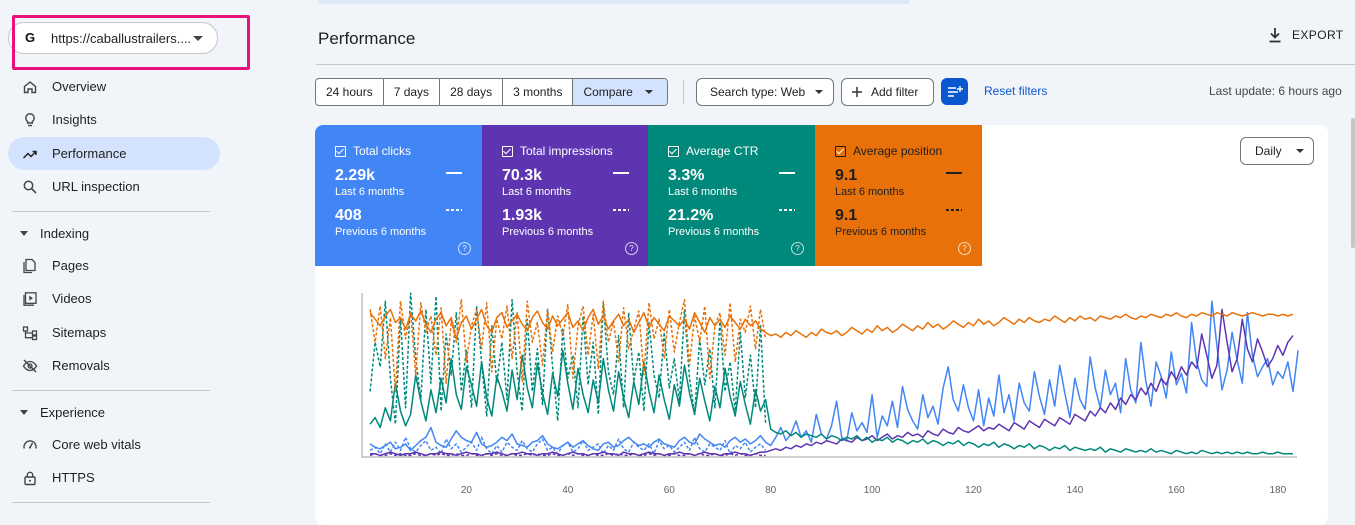  Describe the element at coordinates (355, 175) in the screenshot. I see `metric-current-value: 2.29k` at that location.